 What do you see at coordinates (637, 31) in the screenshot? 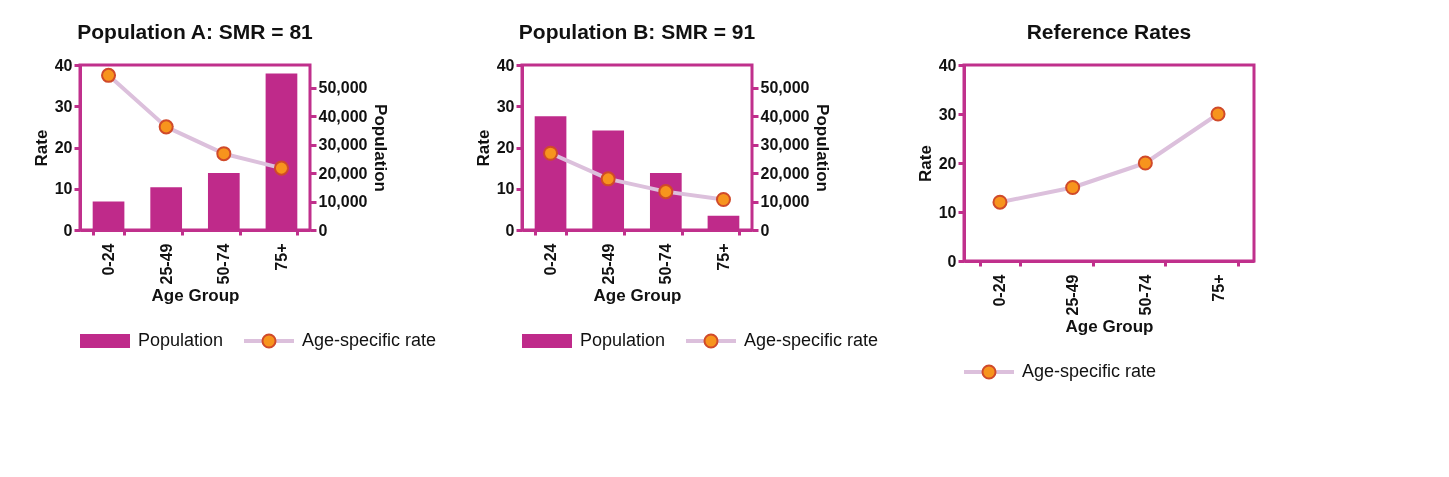
I see `chart-title: Population B: SMR = 91` at bounding box center [637, 31].